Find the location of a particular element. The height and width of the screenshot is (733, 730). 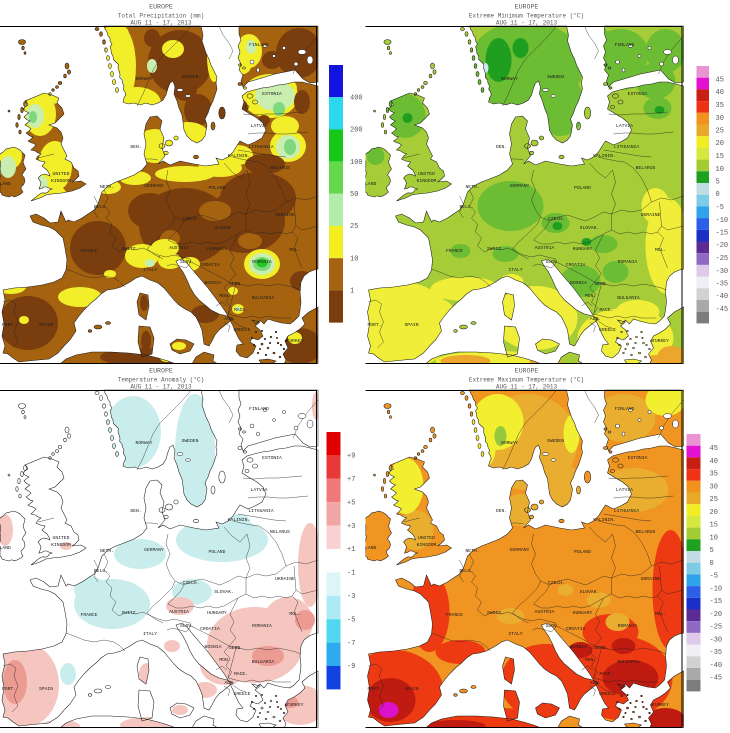

svg-text: -7 is located at coordinates (351, 644).